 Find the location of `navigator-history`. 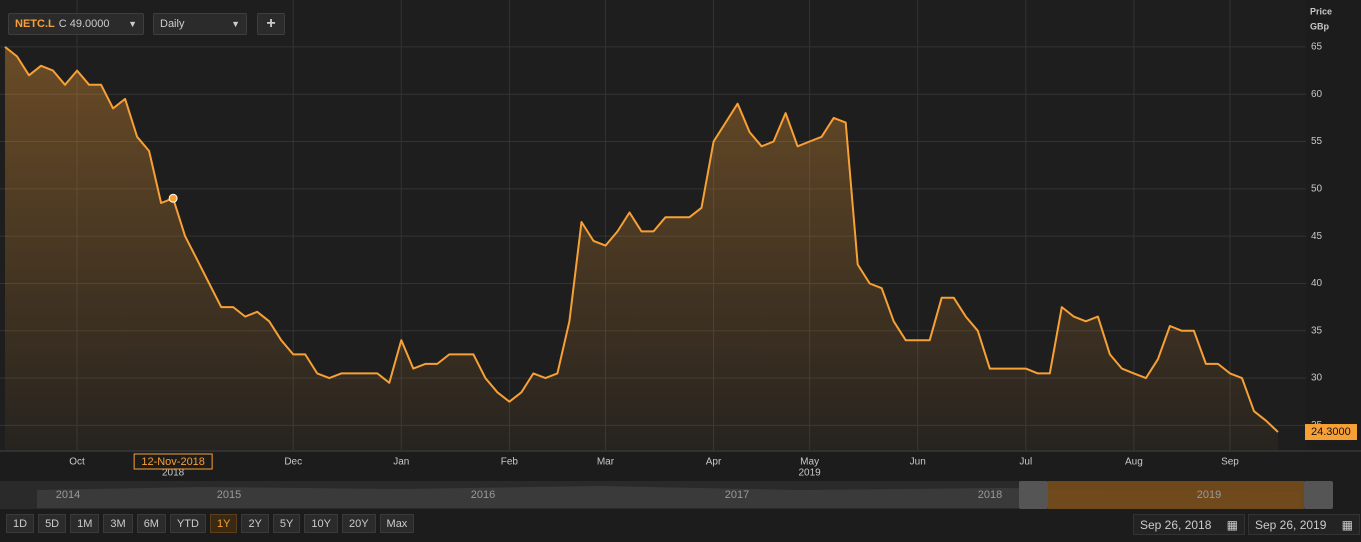

navigator-history is located at coordinates (668, 497).